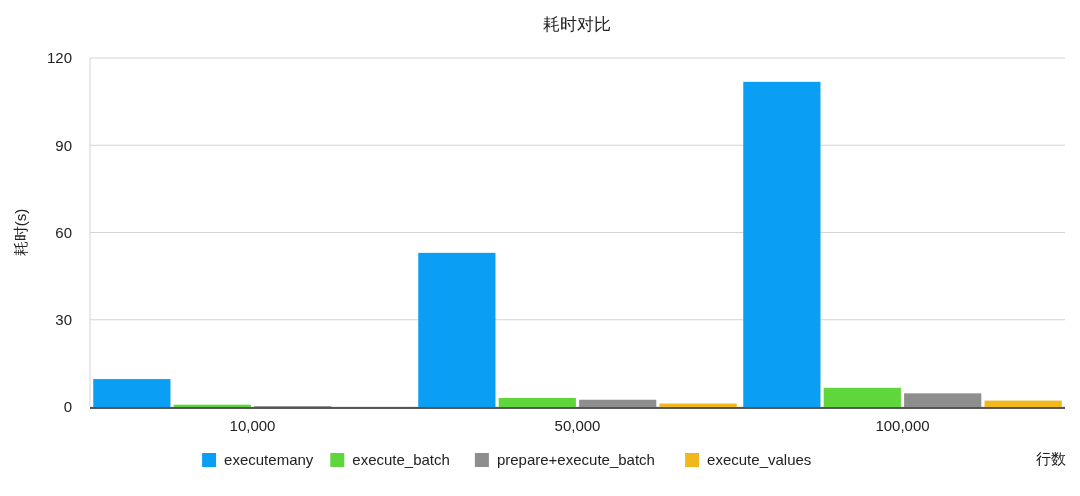 This screenshot has width=1080, height=496. Describe the element at coordinates (577, 425) in the screenshot. I see `x-tick-label: 50,000` at that location.